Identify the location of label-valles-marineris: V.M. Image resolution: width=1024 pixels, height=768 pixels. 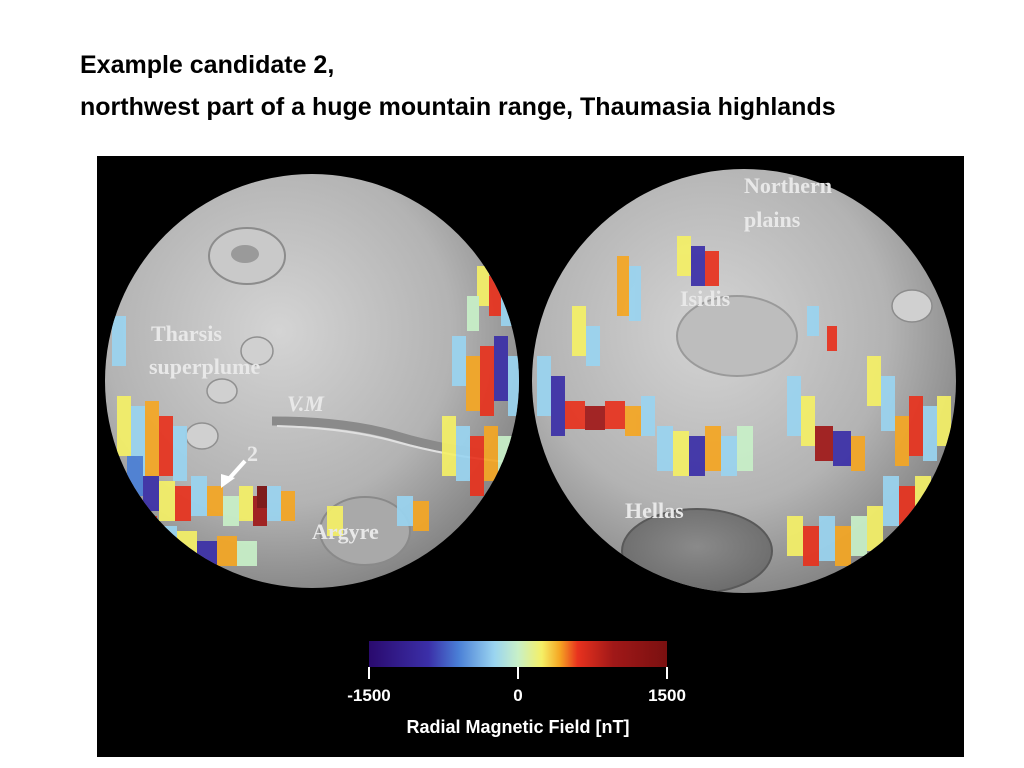
(306, 403).